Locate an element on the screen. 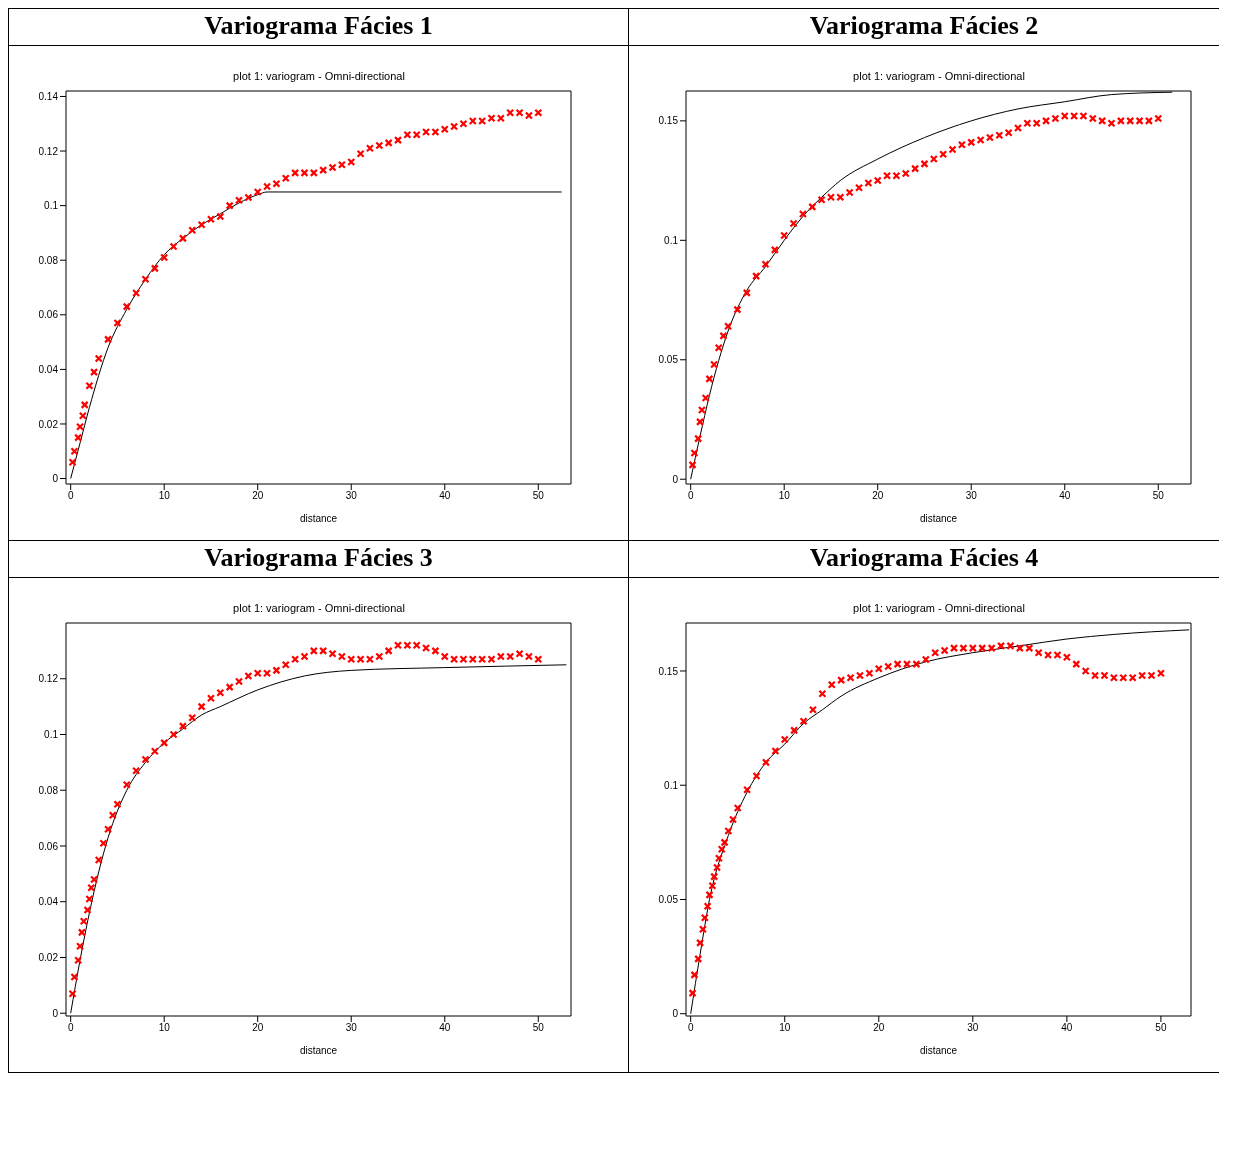 Image resolution: width=1236 pixels, height=1171 pixels. y-tick-label: 0.14 is located at coordinates (48, 97).